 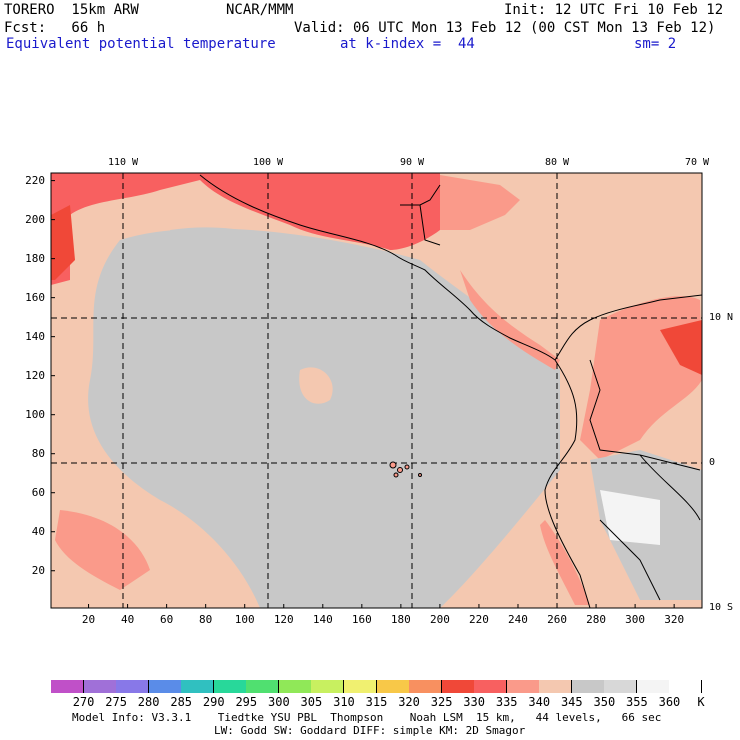 I want to click on colorbar-label: 310, so click(x=344, y=702).